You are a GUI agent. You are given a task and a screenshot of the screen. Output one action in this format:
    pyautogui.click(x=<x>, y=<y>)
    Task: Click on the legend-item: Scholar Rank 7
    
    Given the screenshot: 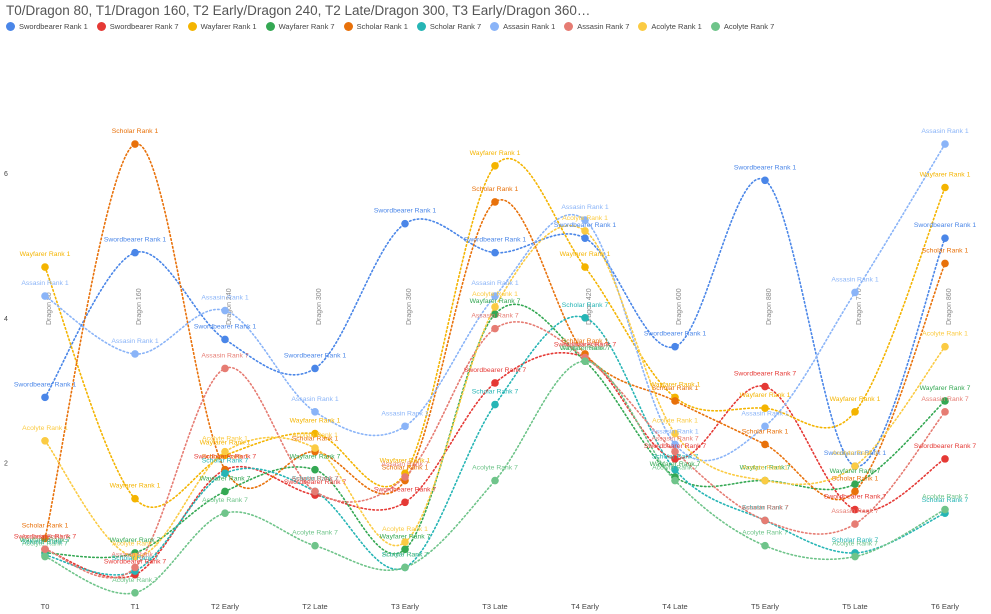 What is the action you would take?
    pyautogui.click(x=448, y=26)
    